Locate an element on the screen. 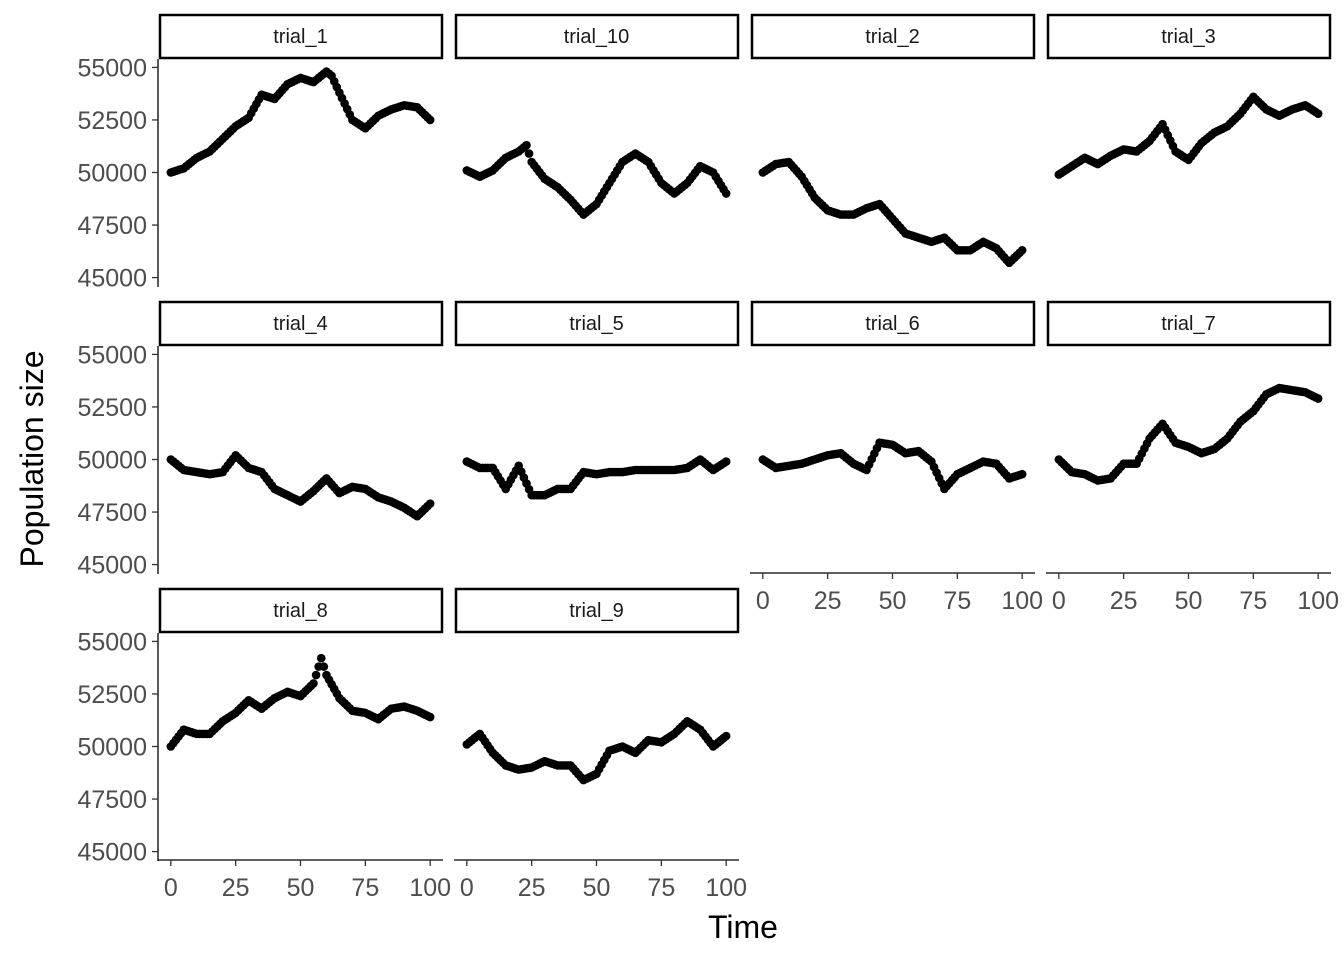  facet-panel-trial_9: trial_9 0 25 50 75 100 is located at coordinates (600, 744).